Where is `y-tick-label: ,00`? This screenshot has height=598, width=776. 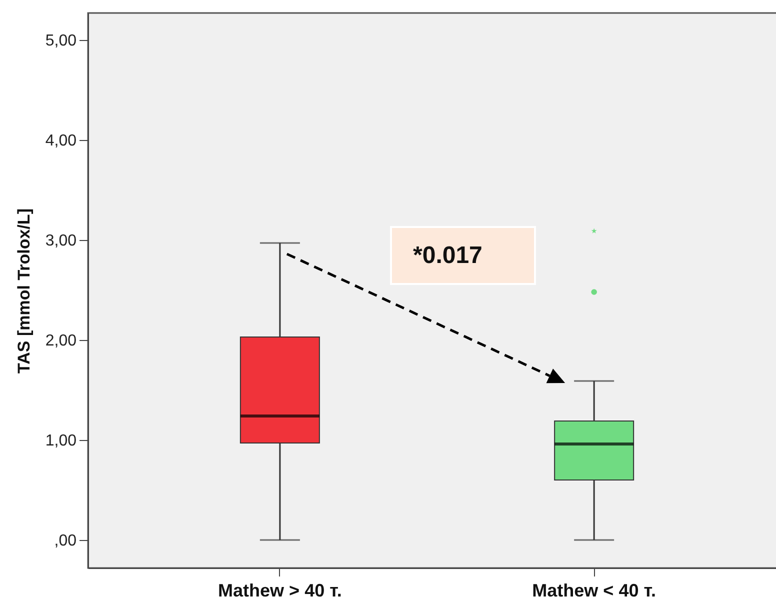
y-tick-label: ,00 is located at coordinates (65, 541).